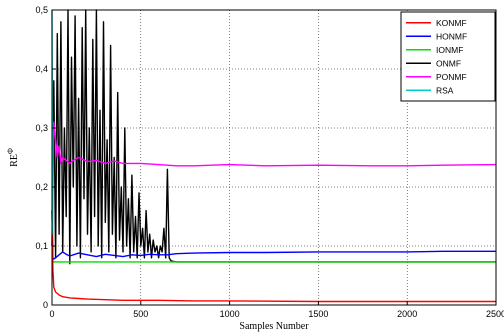  I want to click on legend-box, so click(448, 56).